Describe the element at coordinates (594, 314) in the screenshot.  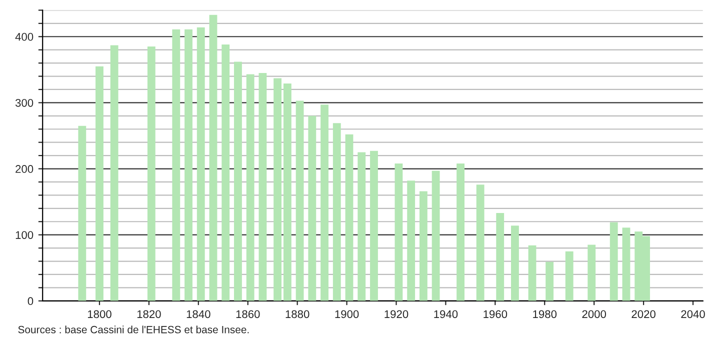
I see `x-tick-label: 2000` at that location.